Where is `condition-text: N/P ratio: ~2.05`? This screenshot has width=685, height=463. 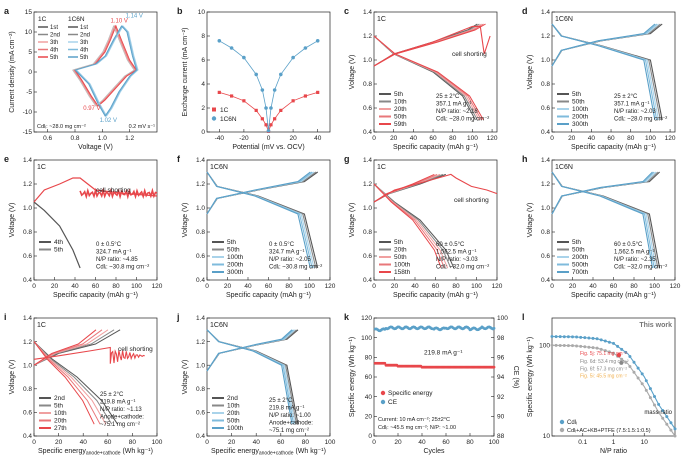
condition-text: N/P ratio: ~2.05 is located at coordinates (290, 260).